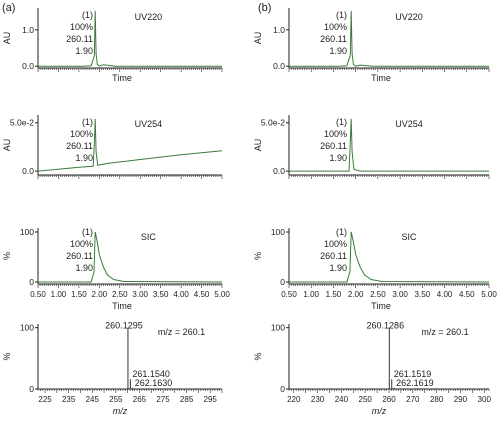  What do you see at coordinates (444, 332) in the screenshot?
I see `chart-title: m/z = 260.1` at bounding box center [444, 332].